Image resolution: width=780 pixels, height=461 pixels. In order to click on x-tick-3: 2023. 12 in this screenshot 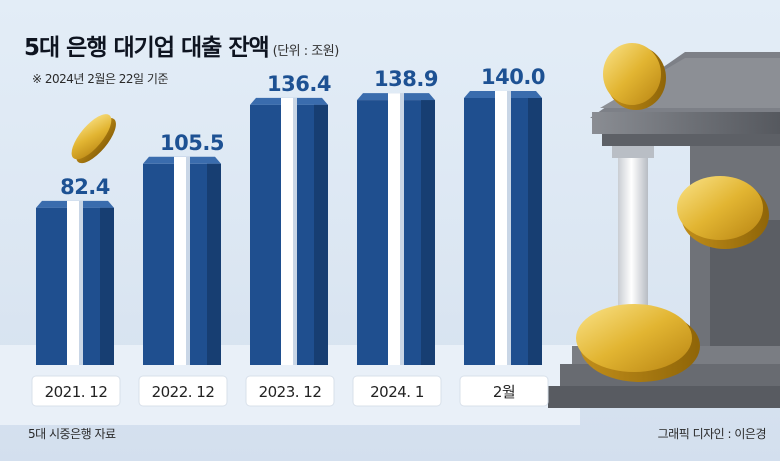, I will do `click(290, 391)`.